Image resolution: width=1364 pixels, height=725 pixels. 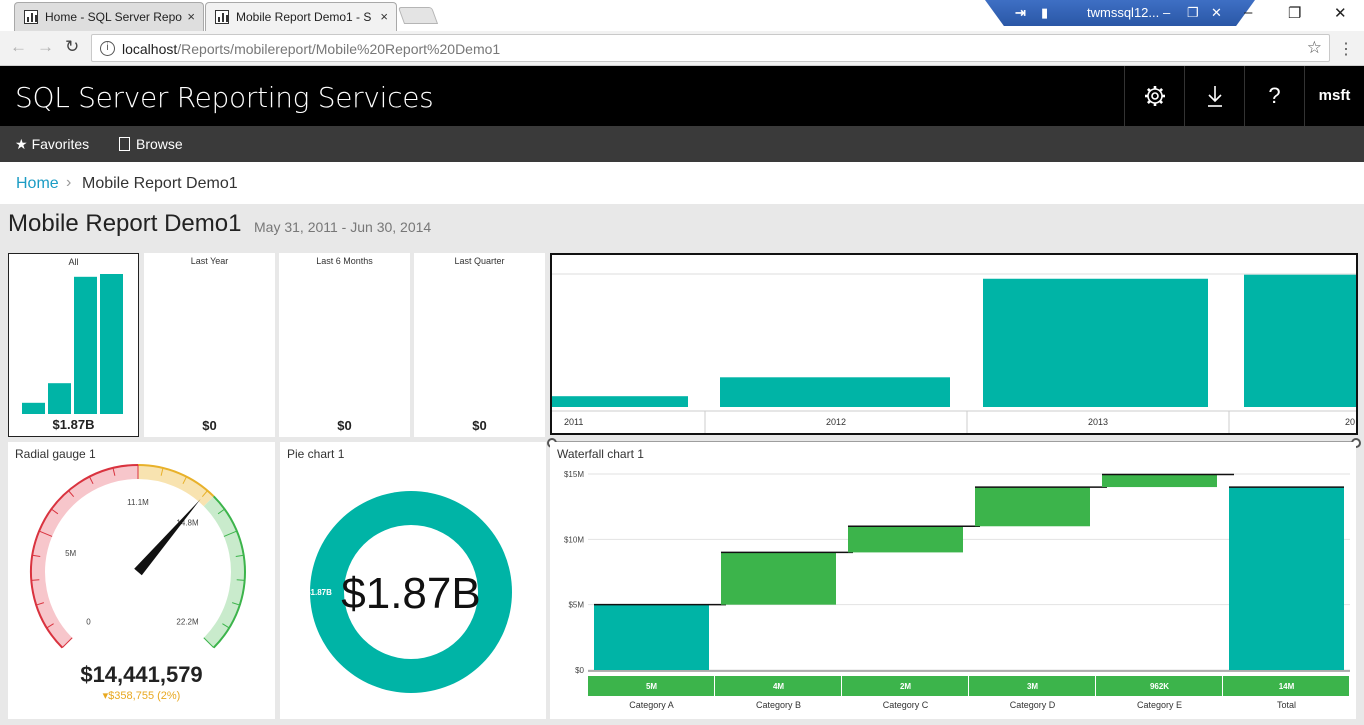 What do you see at coordinates (167, 537) in the screenshot?
I see `gauge-needle` at bounding box center [167, 537].